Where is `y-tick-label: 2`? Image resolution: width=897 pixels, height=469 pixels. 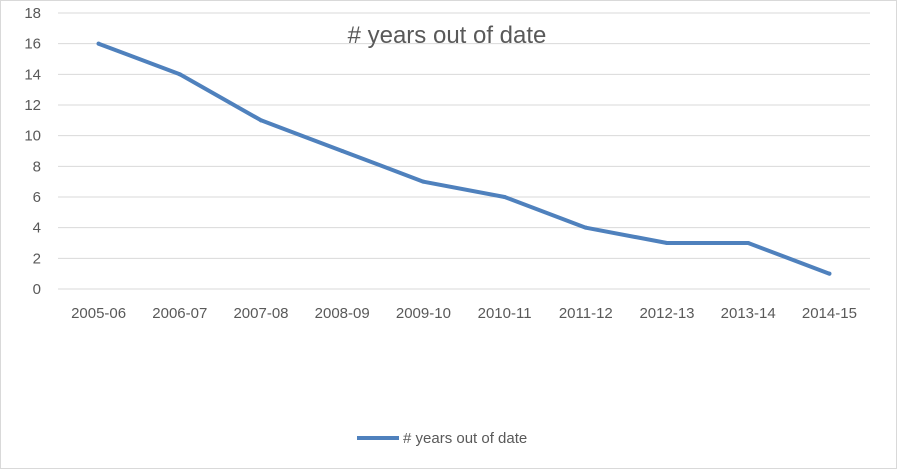 y-tick-label: 2 is located at coordinates (37, 258).